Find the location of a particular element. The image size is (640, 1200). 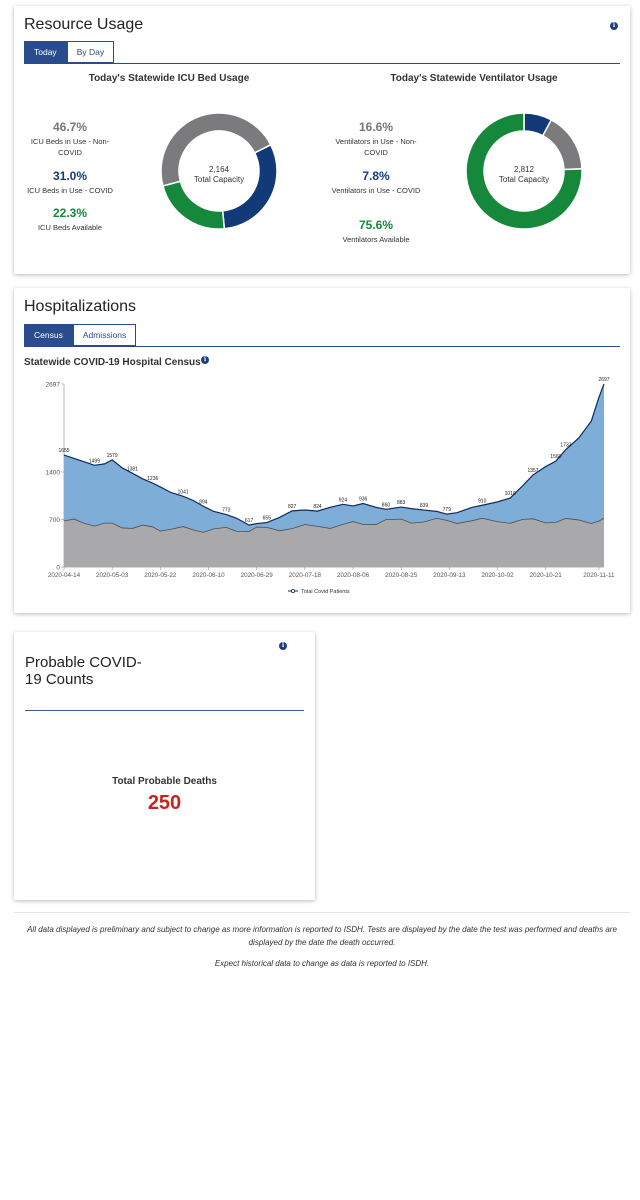

census-gray-line is located at coordinates (334, 525).